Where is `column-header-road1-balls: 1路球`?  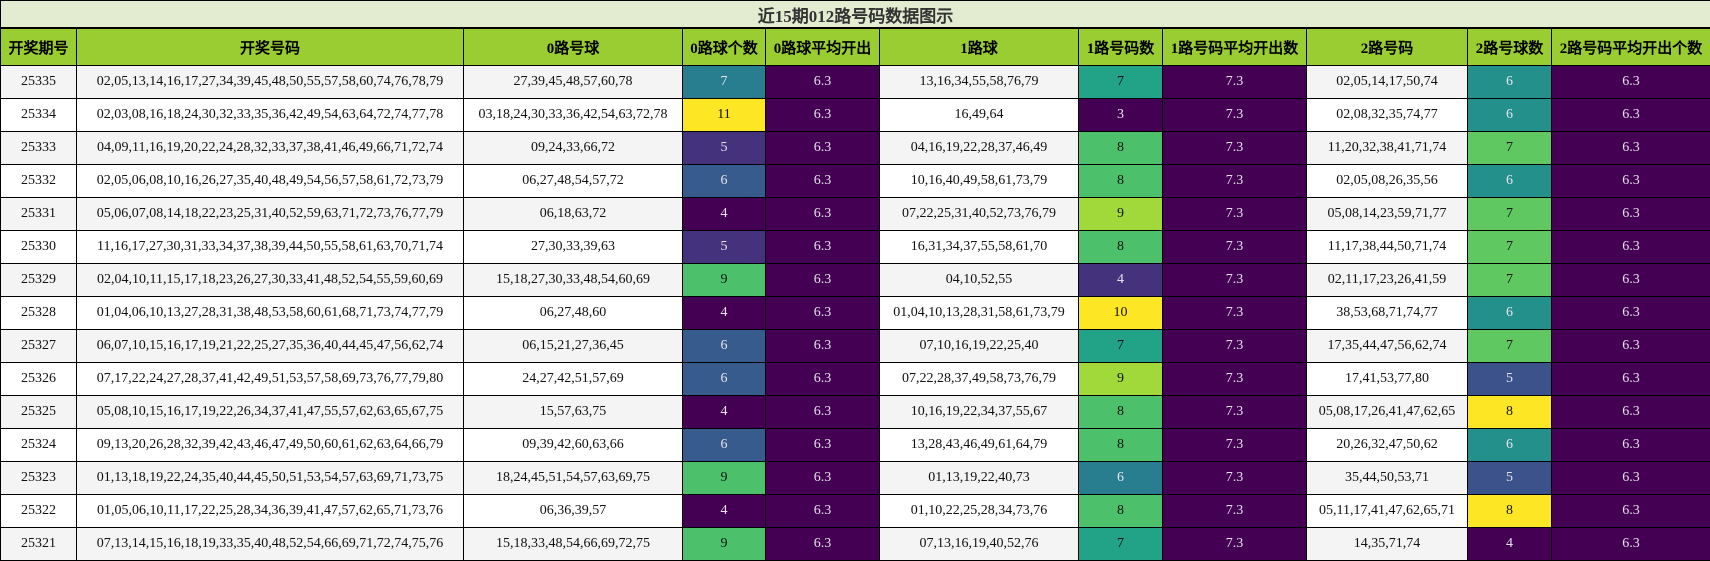
column-header-road1-balls: 1路球 is located at coordinates (979, 47).